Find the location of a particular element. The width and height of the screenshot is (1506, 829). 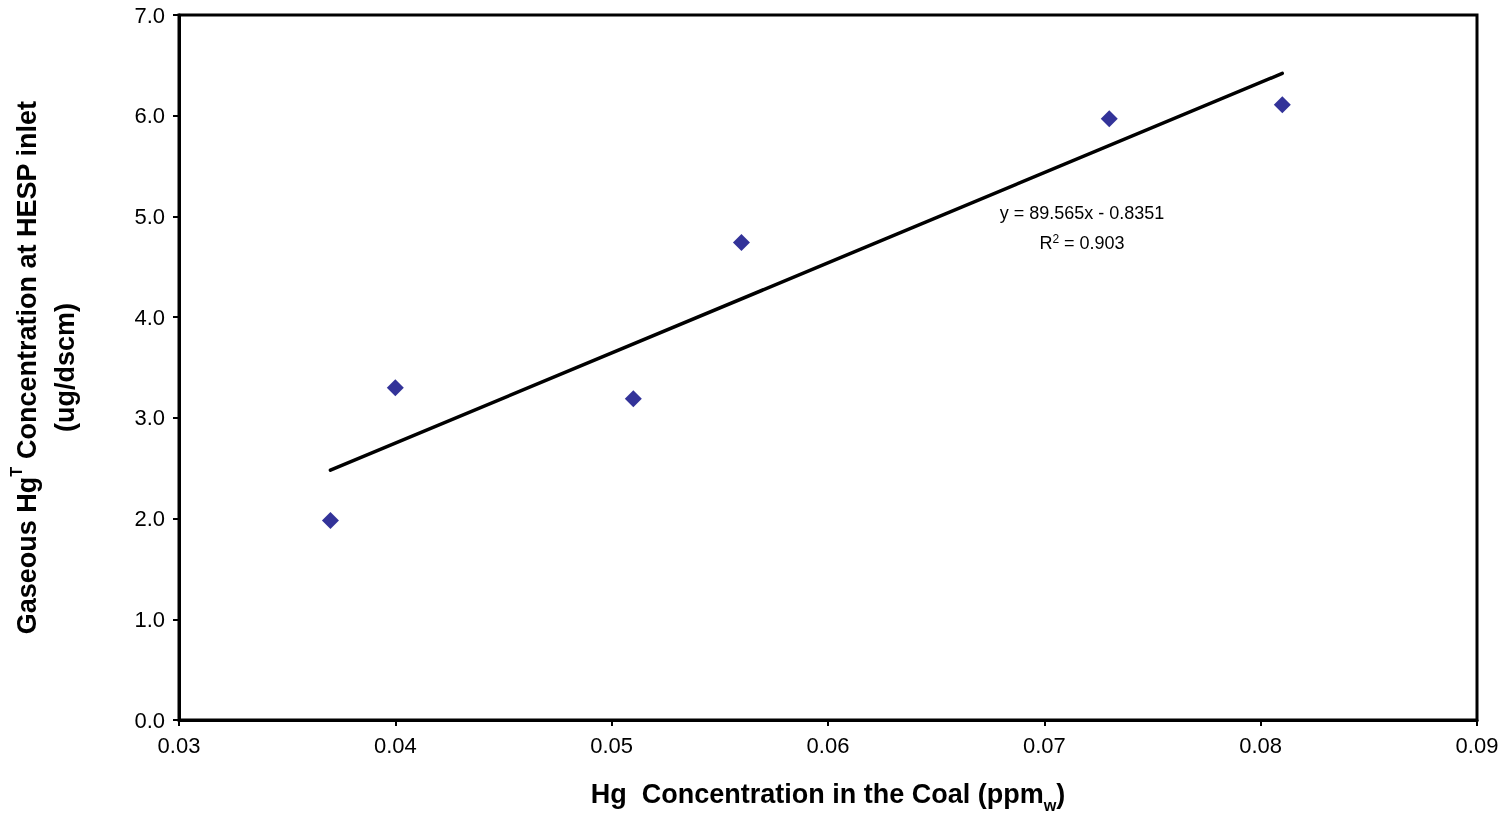

y-tick-label: 0.0 is located at coordinates (149, 720).